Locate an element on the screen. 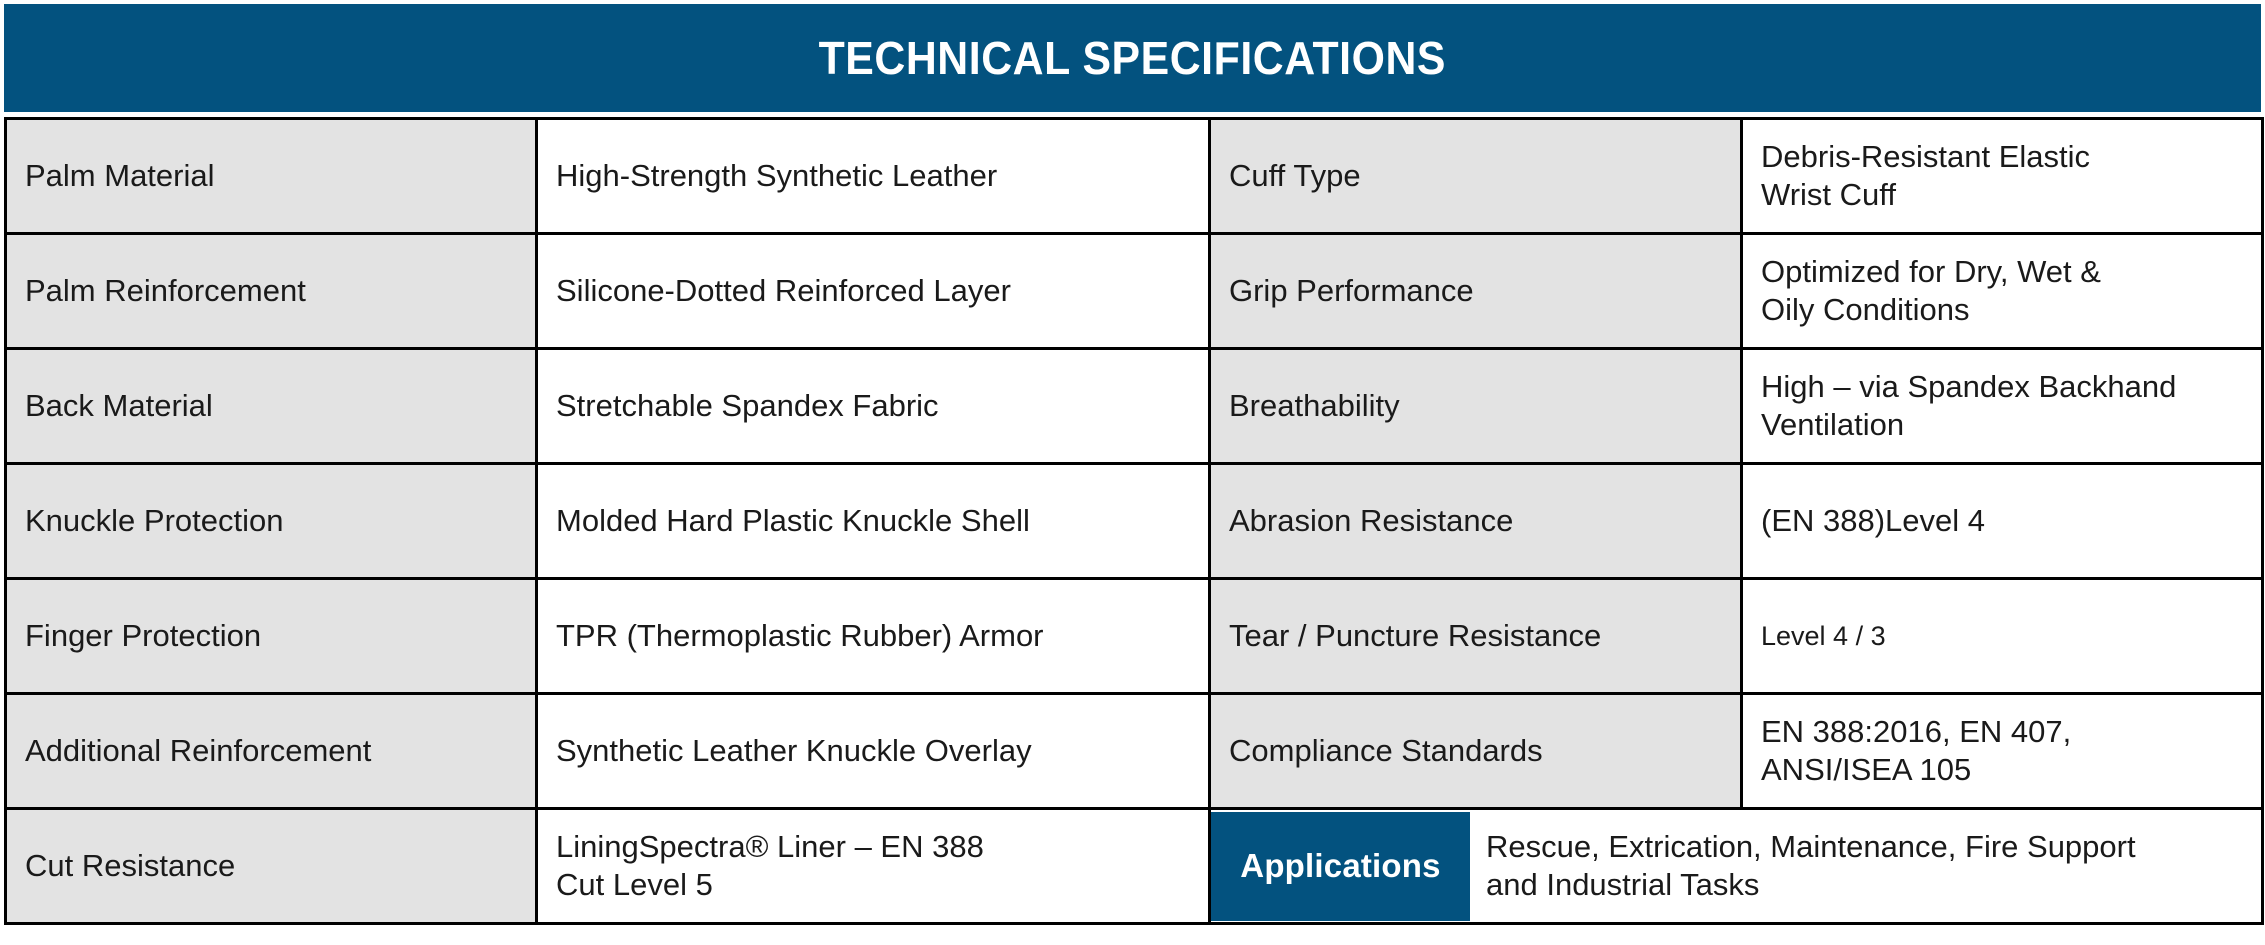 This screenshot has height=945, width=2265. spec-value-line-1: Optimized for Dry, Wet & is located at coordinates (1931, 272).